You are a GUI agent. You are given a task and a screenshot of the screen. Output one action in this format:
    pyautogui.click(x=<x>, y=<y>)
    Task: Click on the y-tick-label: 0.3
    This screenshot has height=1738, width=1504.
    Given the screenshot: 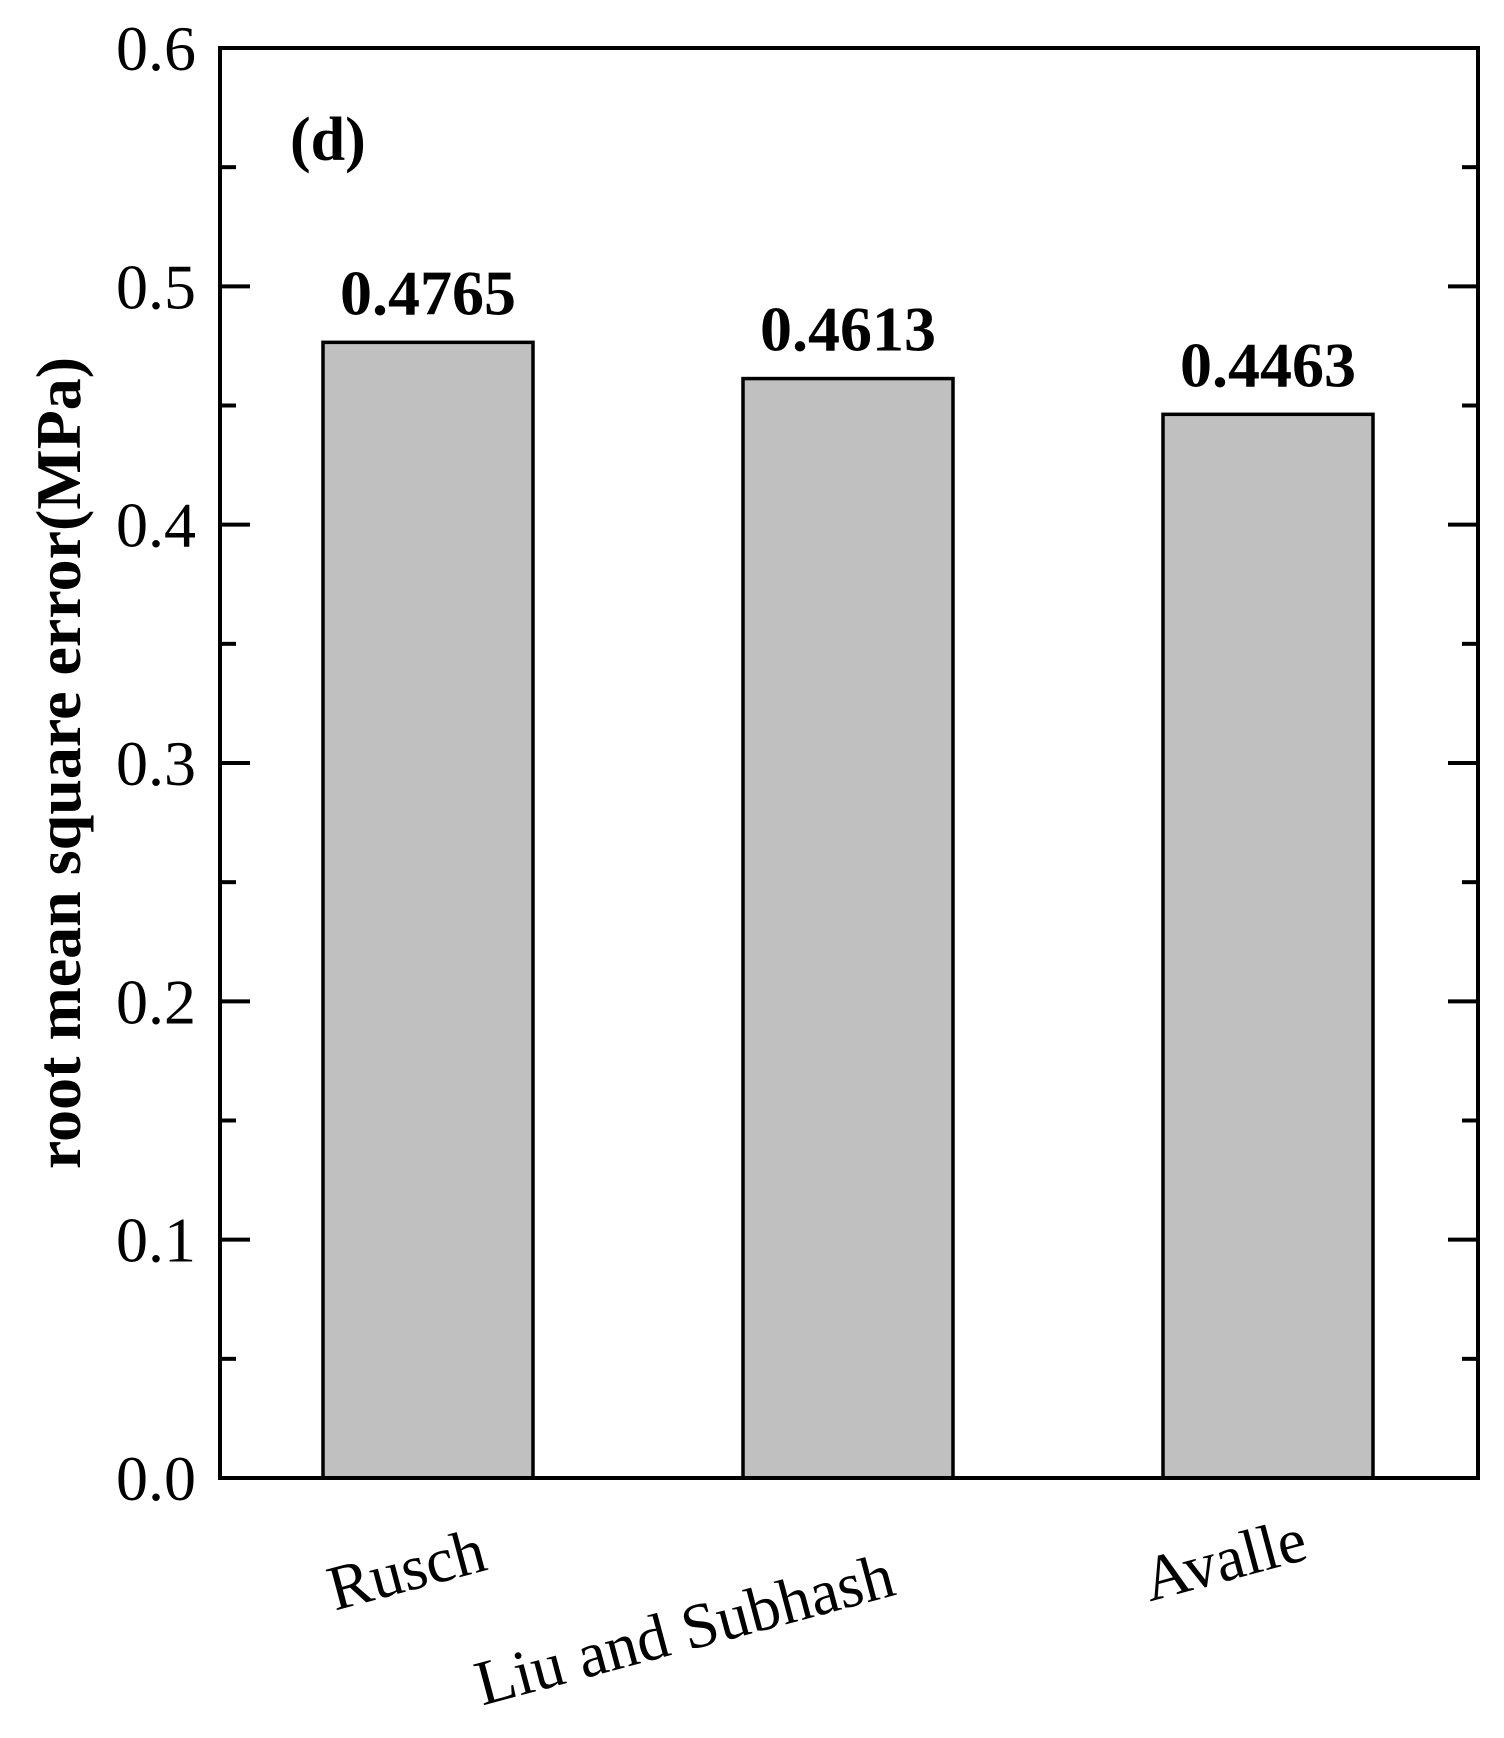 What is the action you would take?
    pyautogui.click(x=156, y=763)
    